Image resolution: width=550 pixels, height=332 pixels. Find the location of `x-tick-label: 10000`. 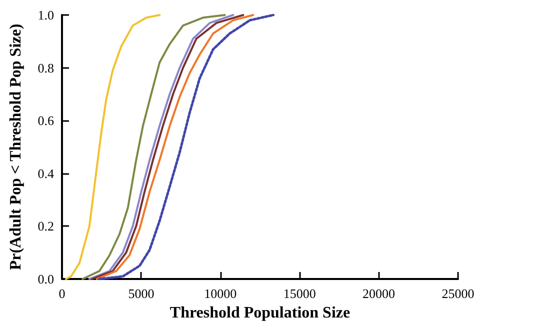

x-tick-label: 10000 is located at coordinates (220, 293).